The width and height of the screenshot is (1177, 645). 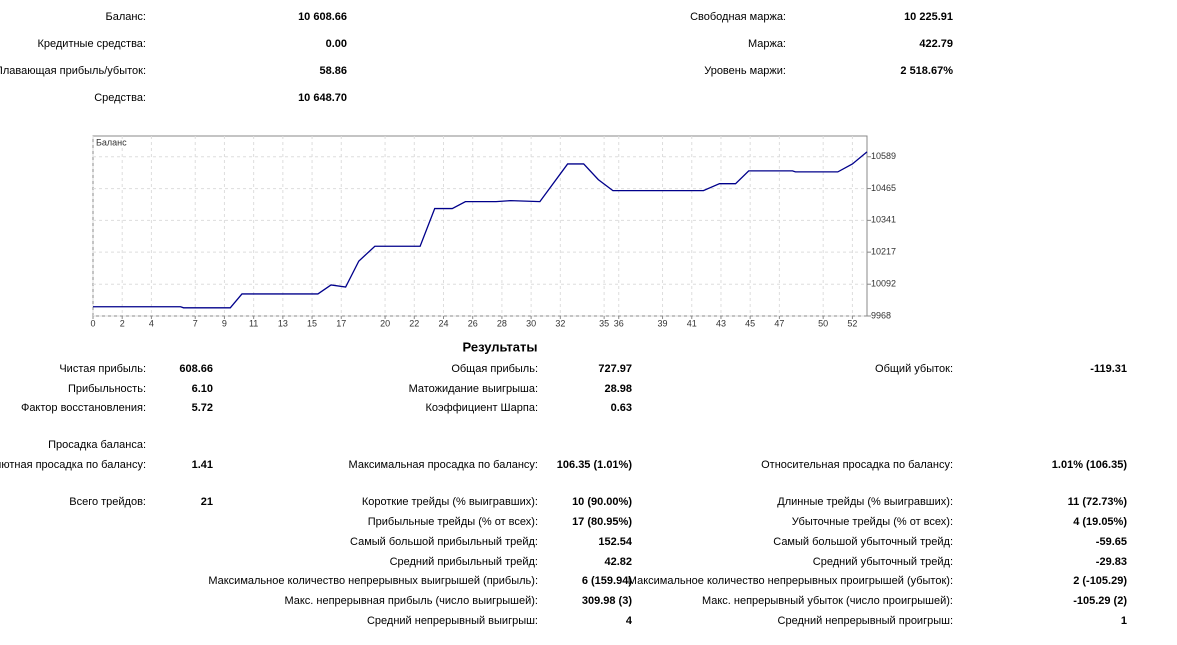 I want to click on y-tick-label: 10589, so click(x=883, y=156).